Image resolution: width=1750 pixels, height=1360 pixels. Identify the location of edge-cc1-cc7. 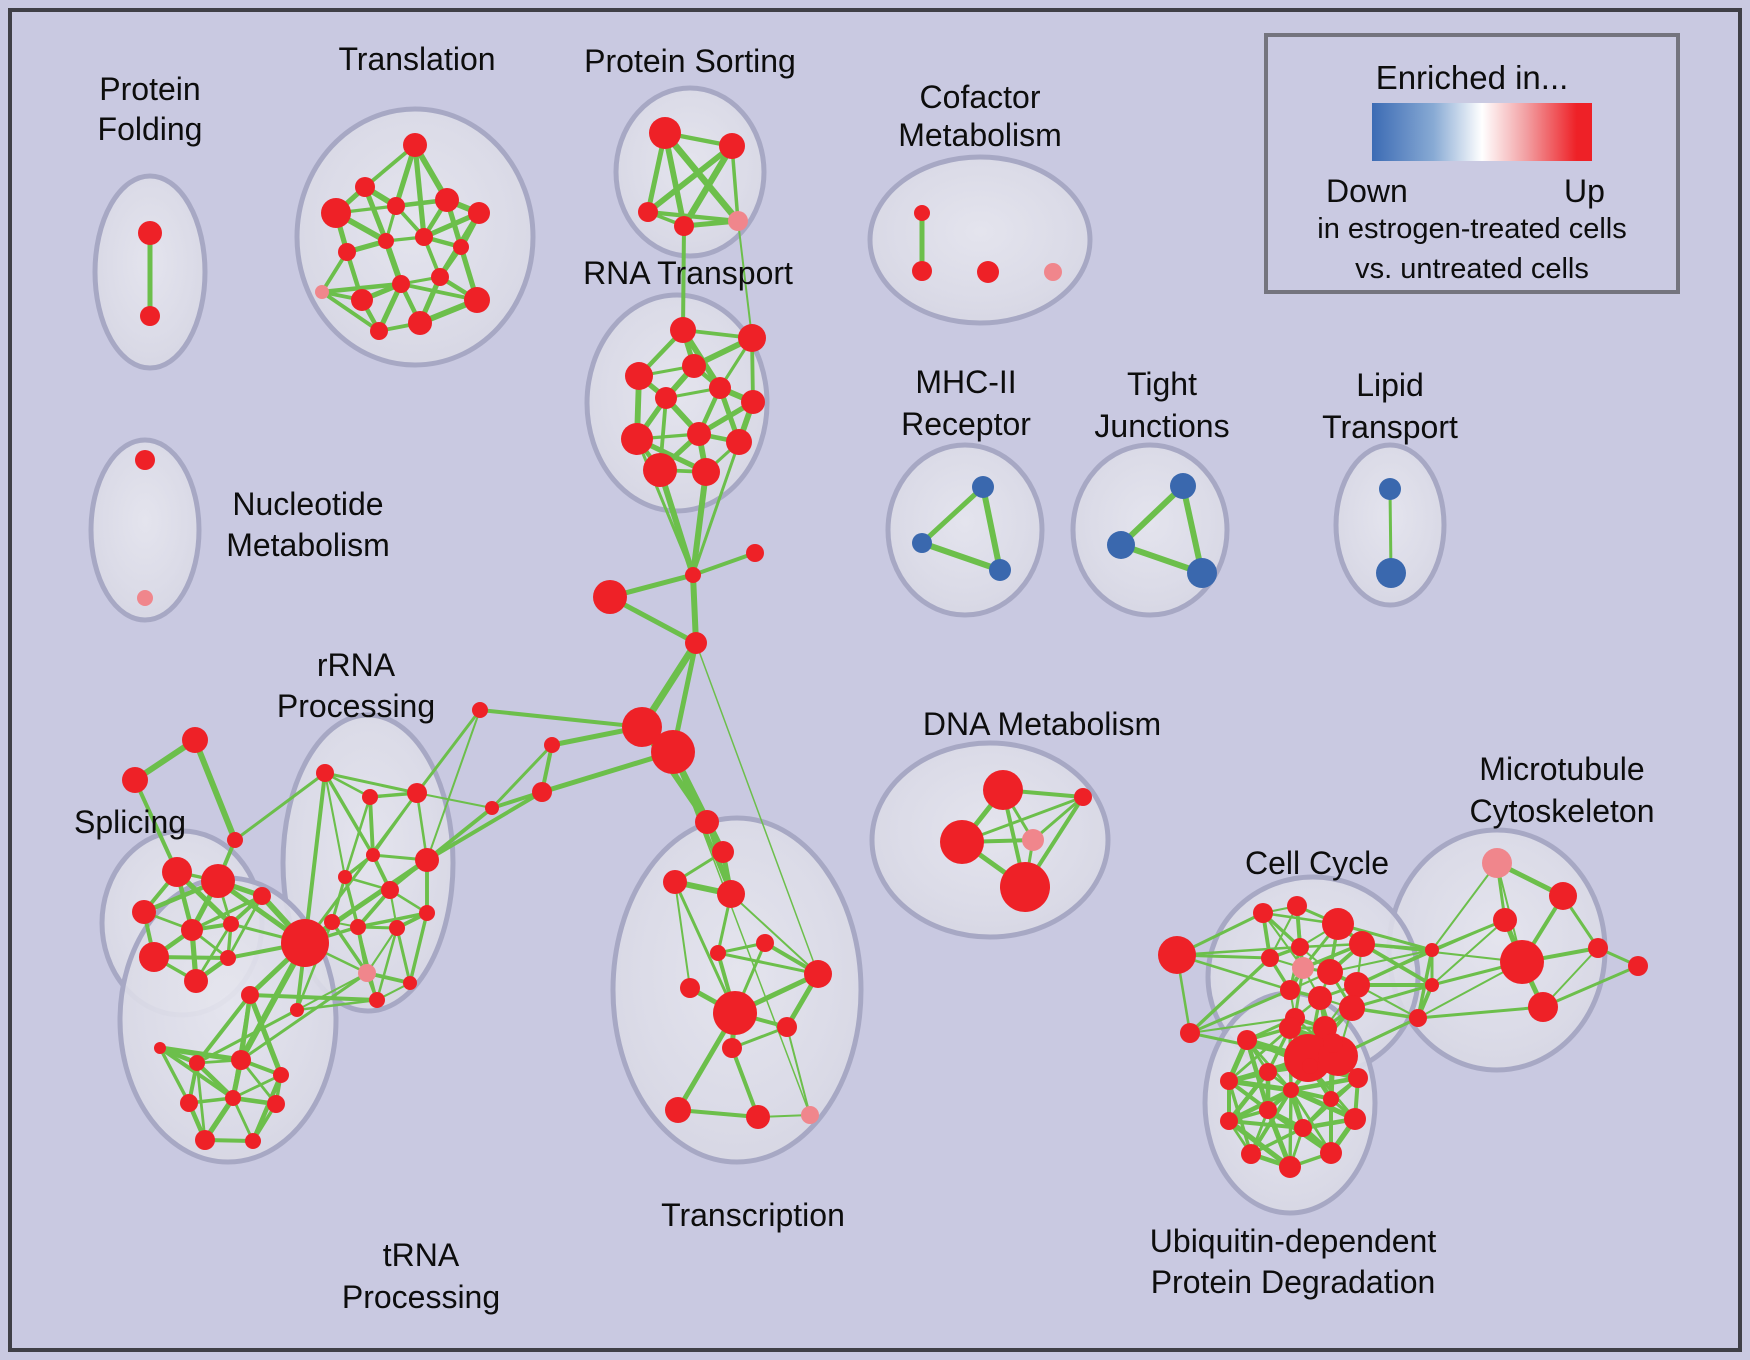
(1230, 995).